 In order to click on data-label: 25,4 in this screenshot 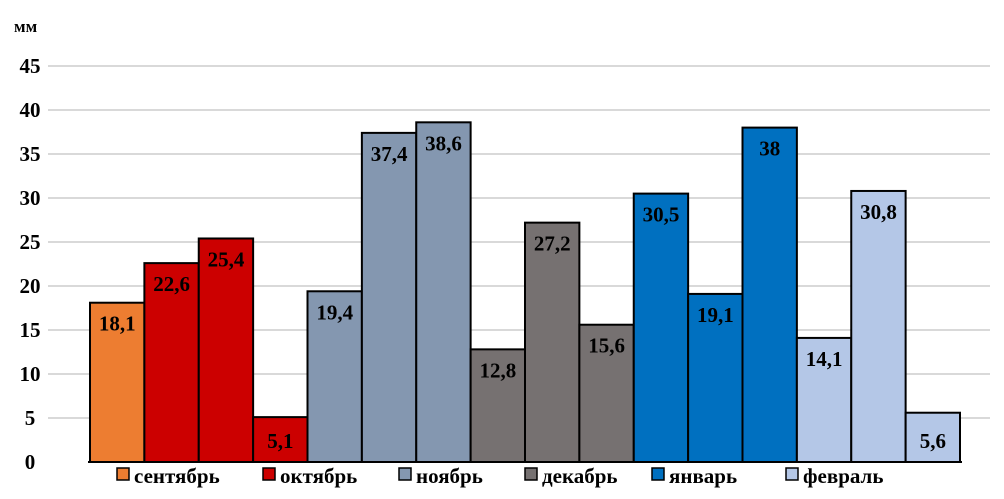, I will do `click(226, 259)`.